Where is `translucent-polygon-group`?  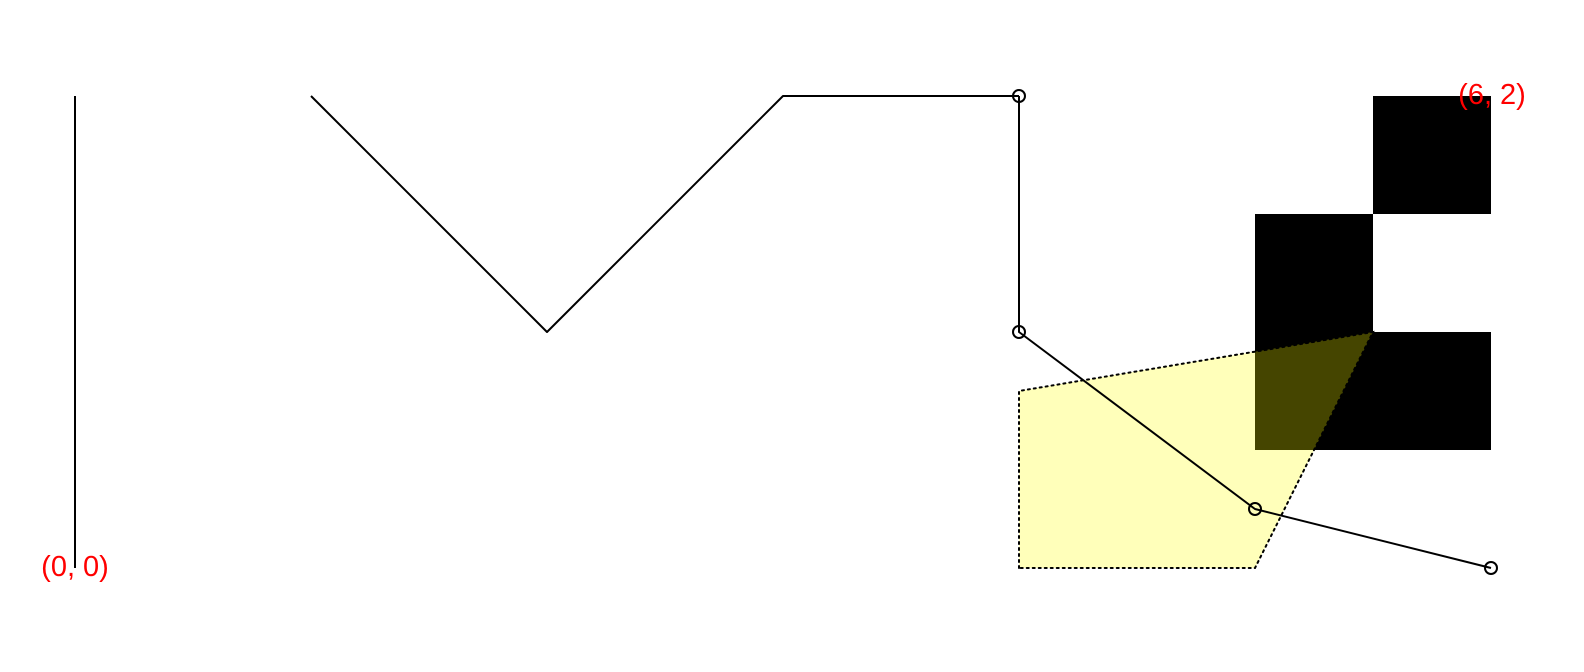
translucent-polygon-group is located at coordinates (1196, 449).